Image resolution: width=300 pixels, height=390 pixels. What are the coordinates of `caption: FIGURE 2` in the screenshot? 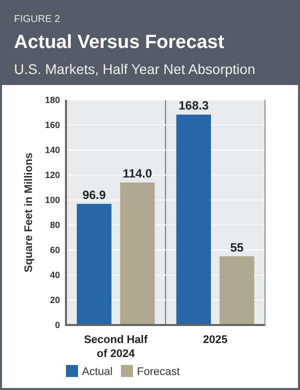 It's located at (37, 19).